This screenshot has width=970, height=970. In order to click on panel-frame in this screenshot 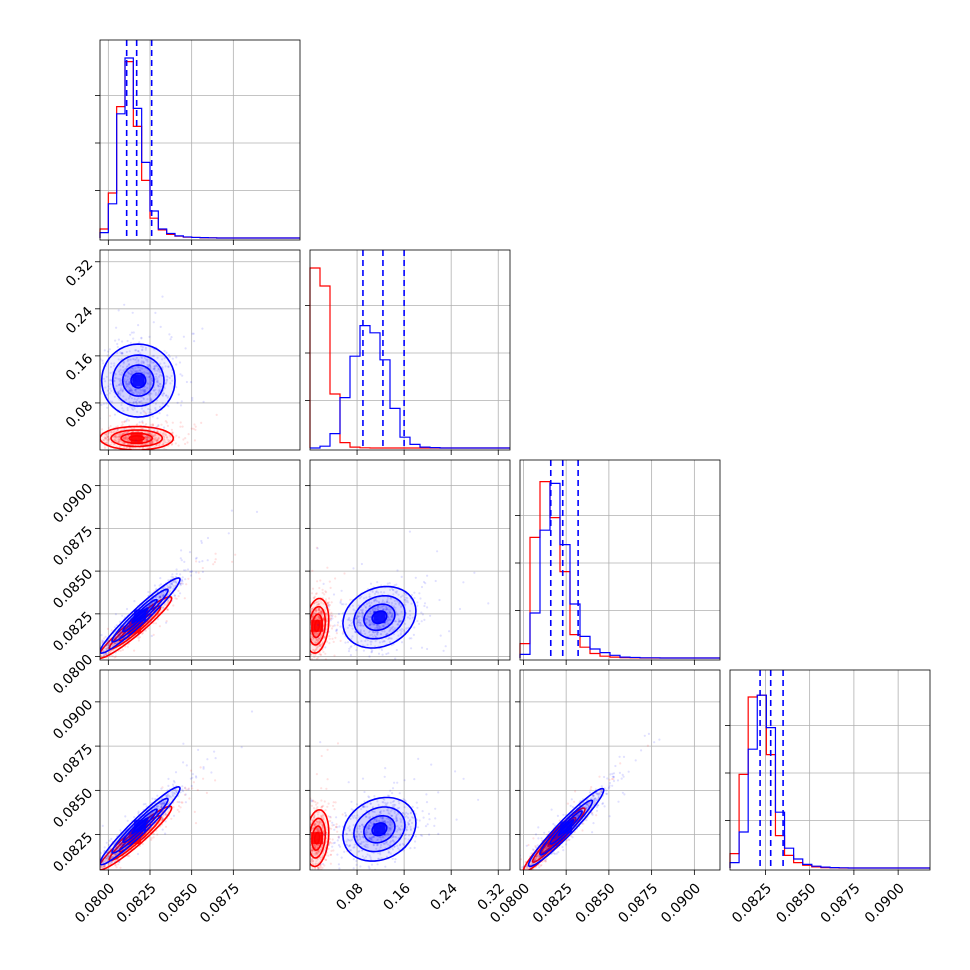, I will do `click(200, 350)`.